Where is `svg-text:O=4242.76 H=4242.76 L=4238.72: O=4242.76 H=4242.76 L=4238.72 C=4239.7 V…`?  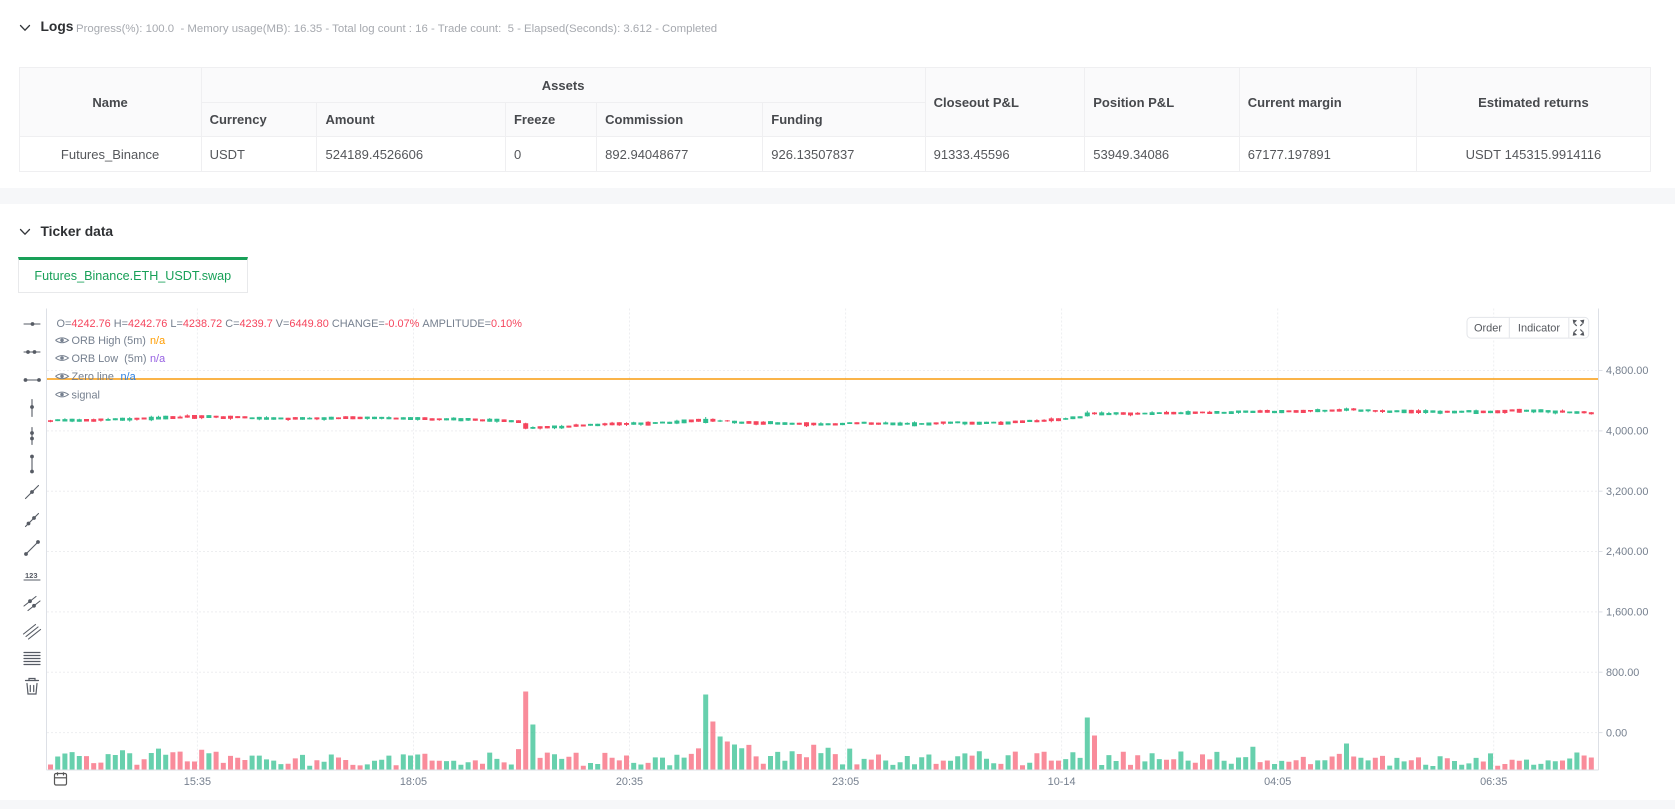 svg-text:O=4242.76 H=4242.76 L=4238.72: O=4242.76 H=4242.76 L=4238.72 C=4239.7 V… is located at coordinates (290, 324).